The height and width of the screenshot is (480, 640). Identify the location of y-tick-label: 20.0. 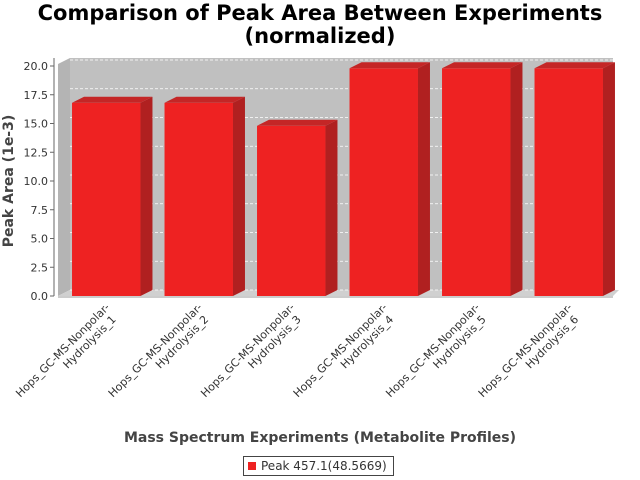
(36, 66).